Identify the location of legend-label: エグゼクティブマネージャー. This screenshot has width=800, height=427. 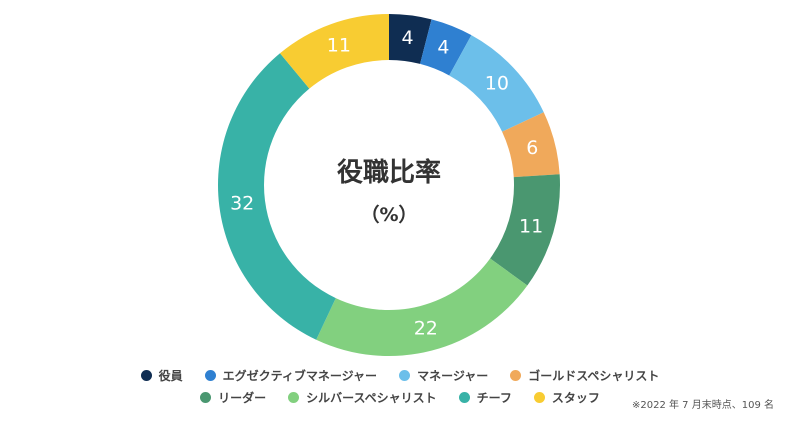
(300, 376).